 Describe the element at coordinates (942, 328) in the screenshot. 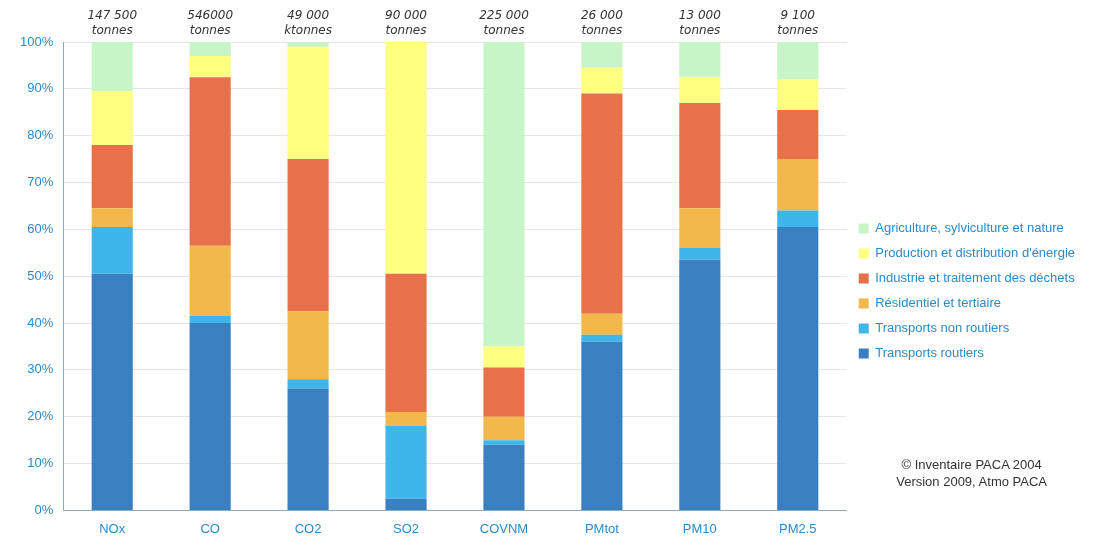

I see `legend-label: Transports non routiers` at that location.